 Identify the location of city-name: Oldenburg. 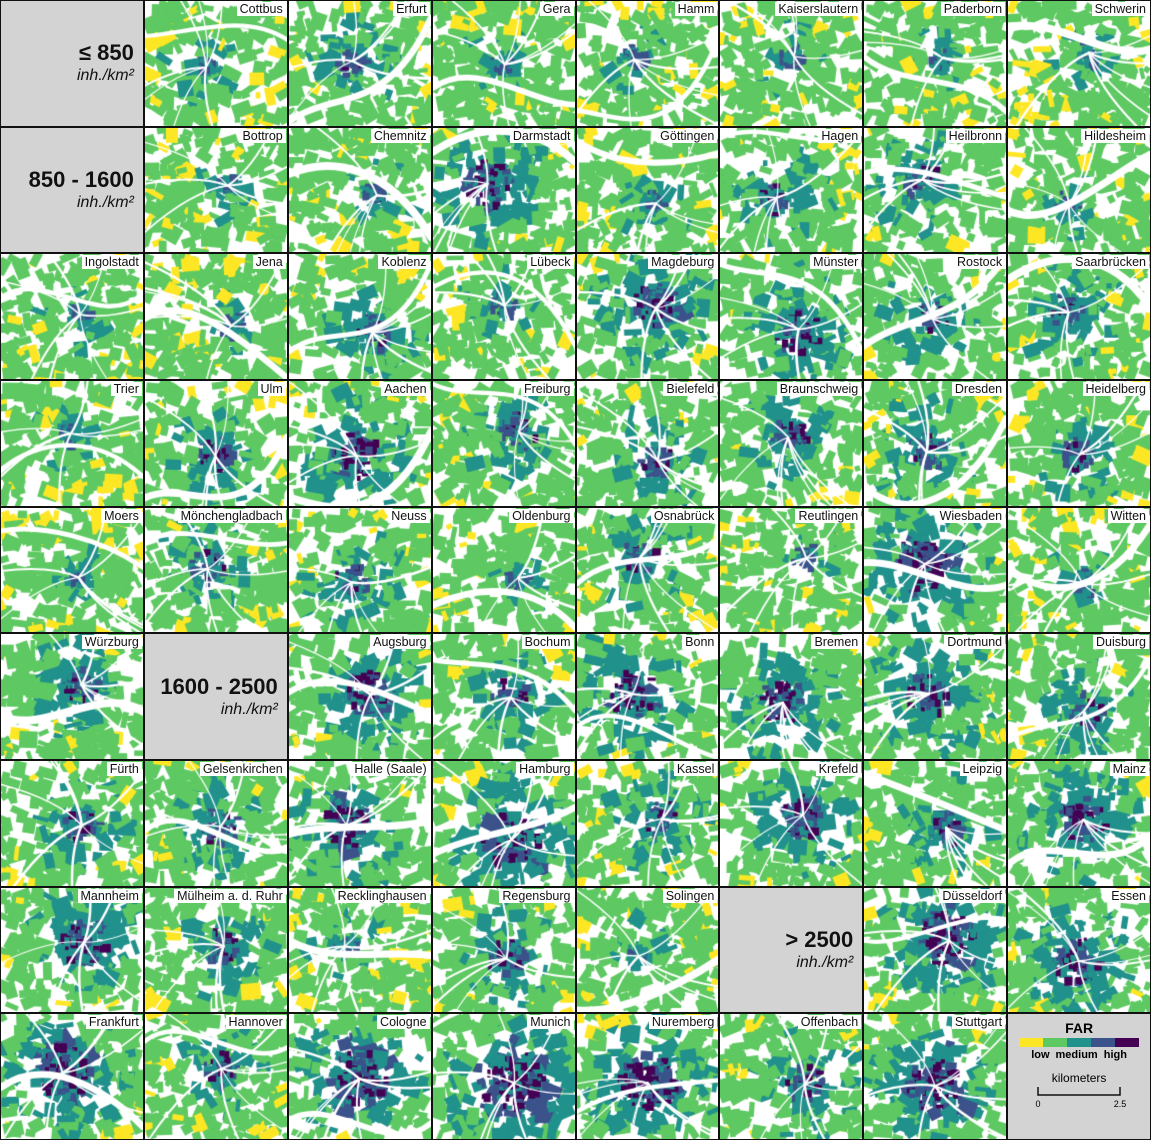
(541, 515).